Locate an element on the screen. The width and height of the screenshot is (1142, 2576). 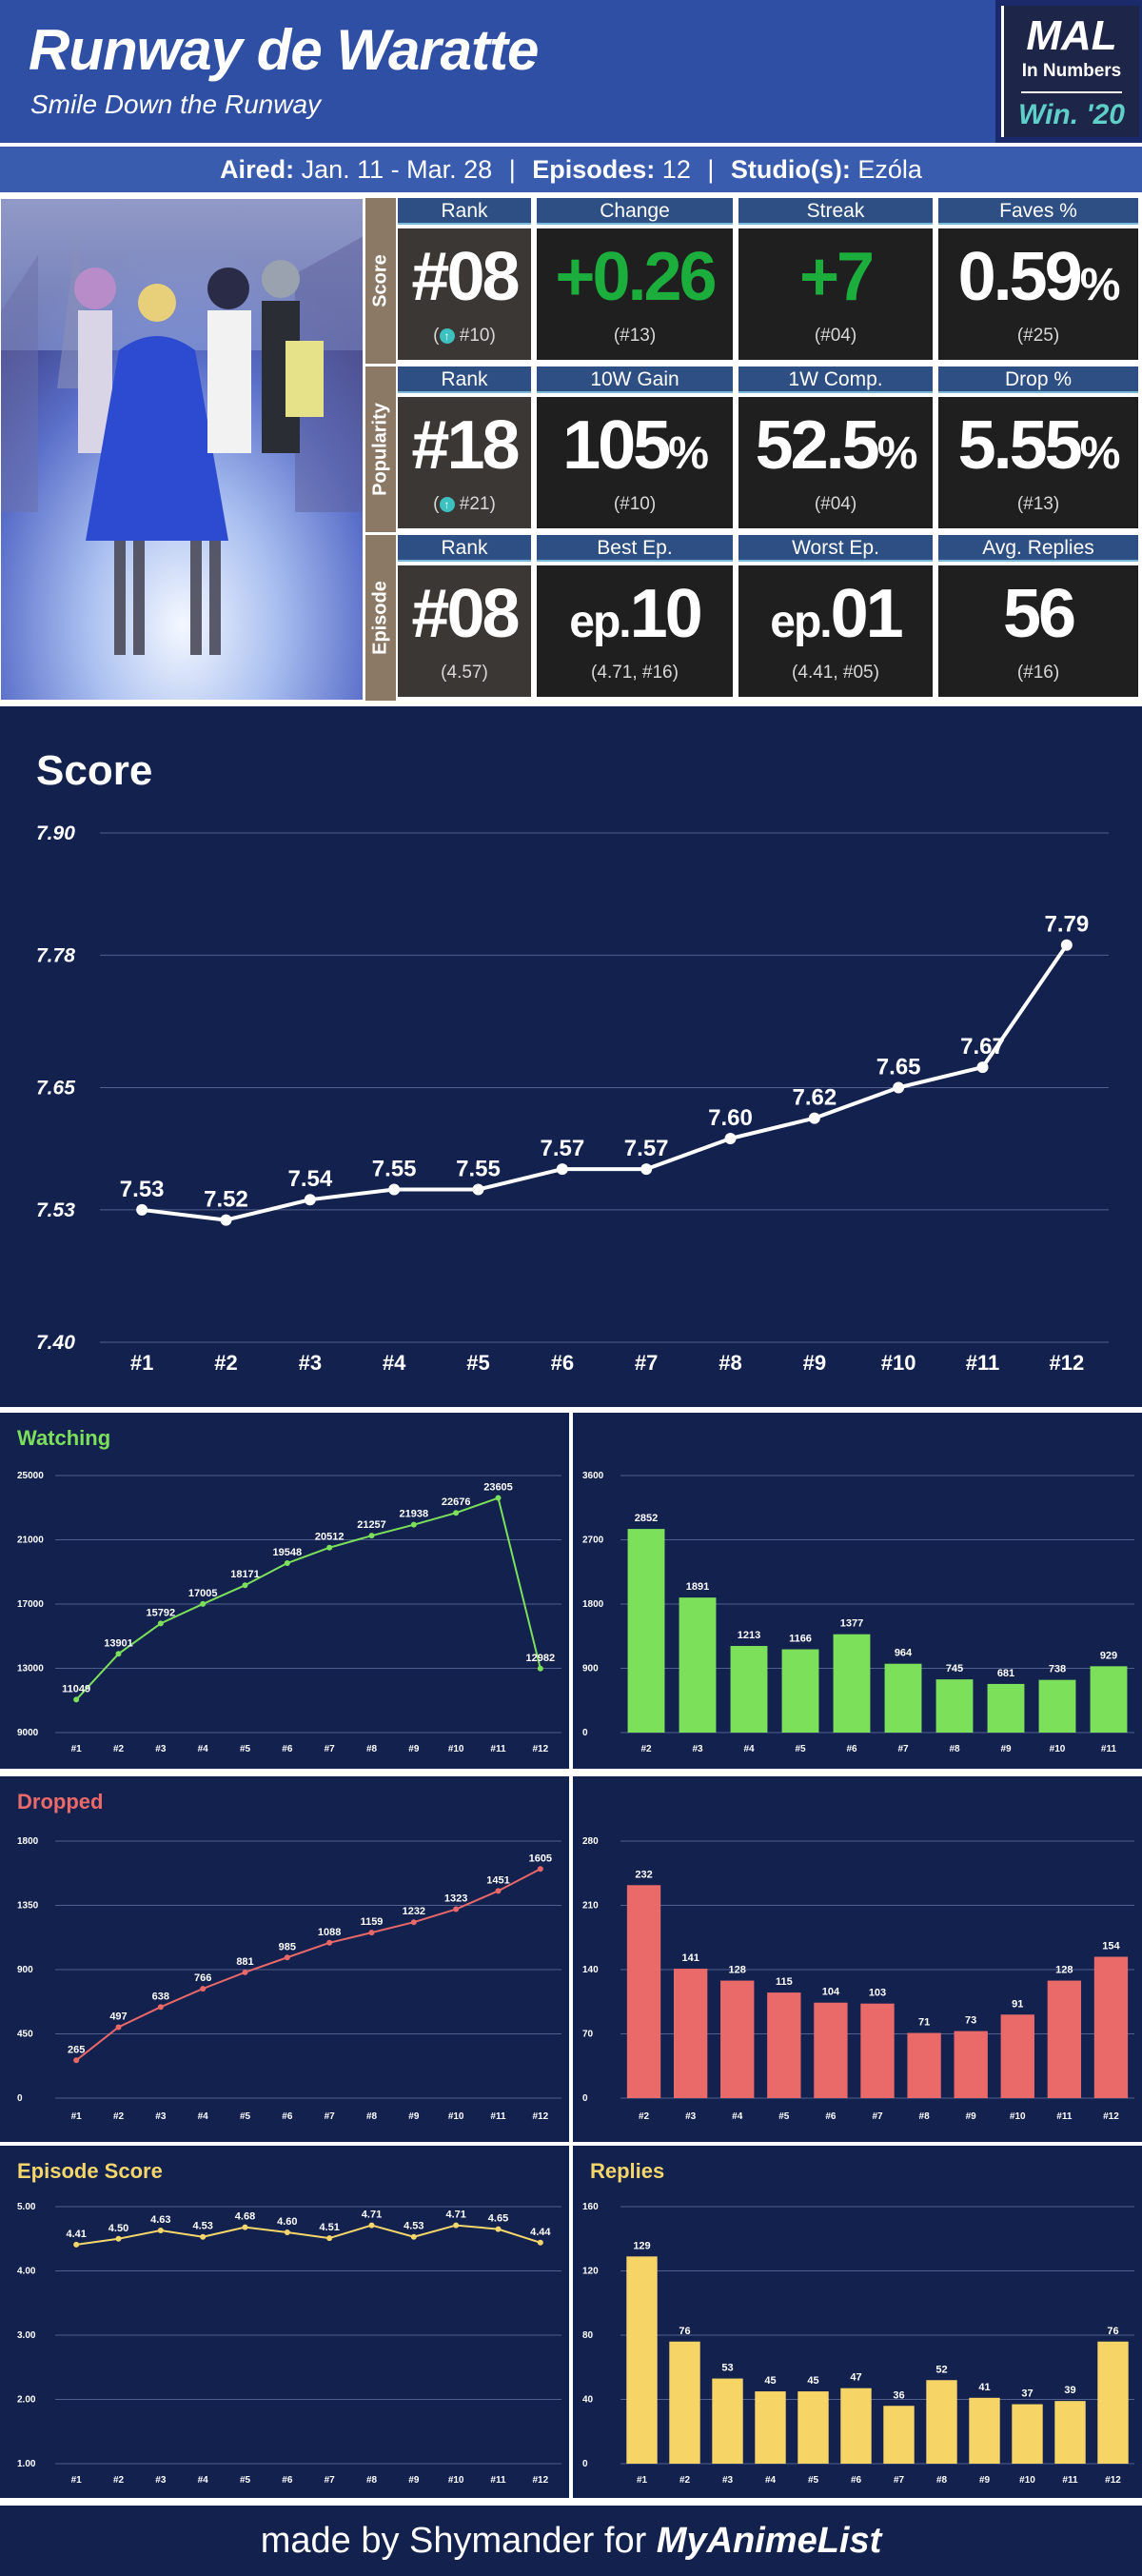
y-tick-label: 9000 is located at coordinates (28, 1733).